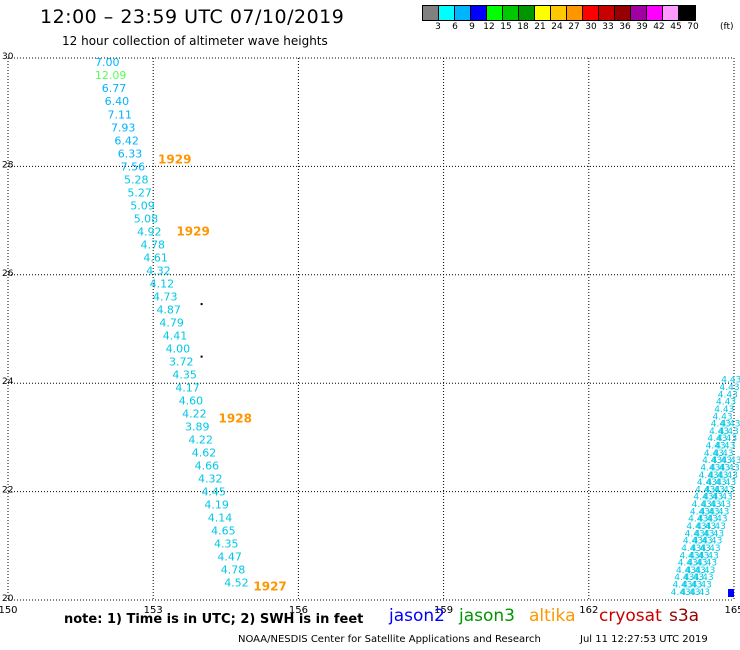  Describe the element at coordinates (197, 427) in the screenshot. I see `wave-height-value: 3.89` at that location.